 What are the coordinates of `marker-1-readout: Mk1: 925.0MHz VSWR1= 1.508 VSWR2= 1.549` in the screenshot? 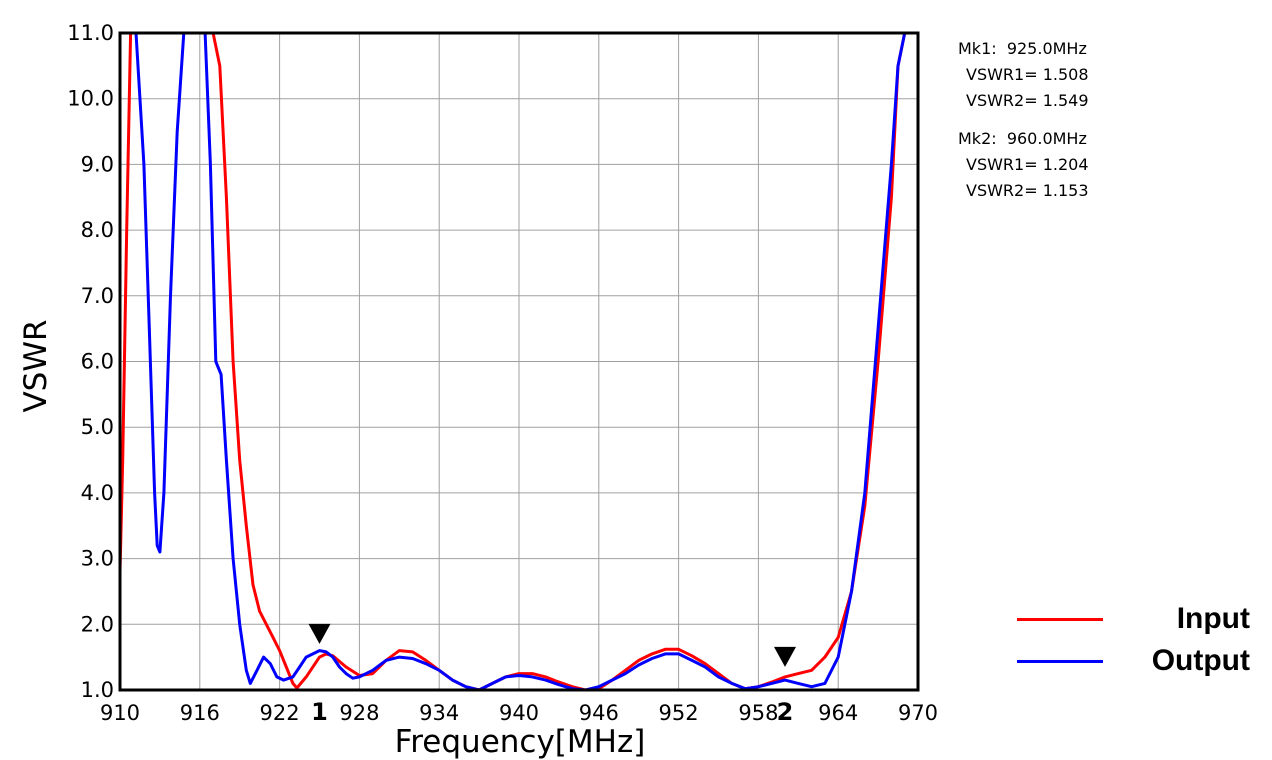 It's located at (1023, 75).